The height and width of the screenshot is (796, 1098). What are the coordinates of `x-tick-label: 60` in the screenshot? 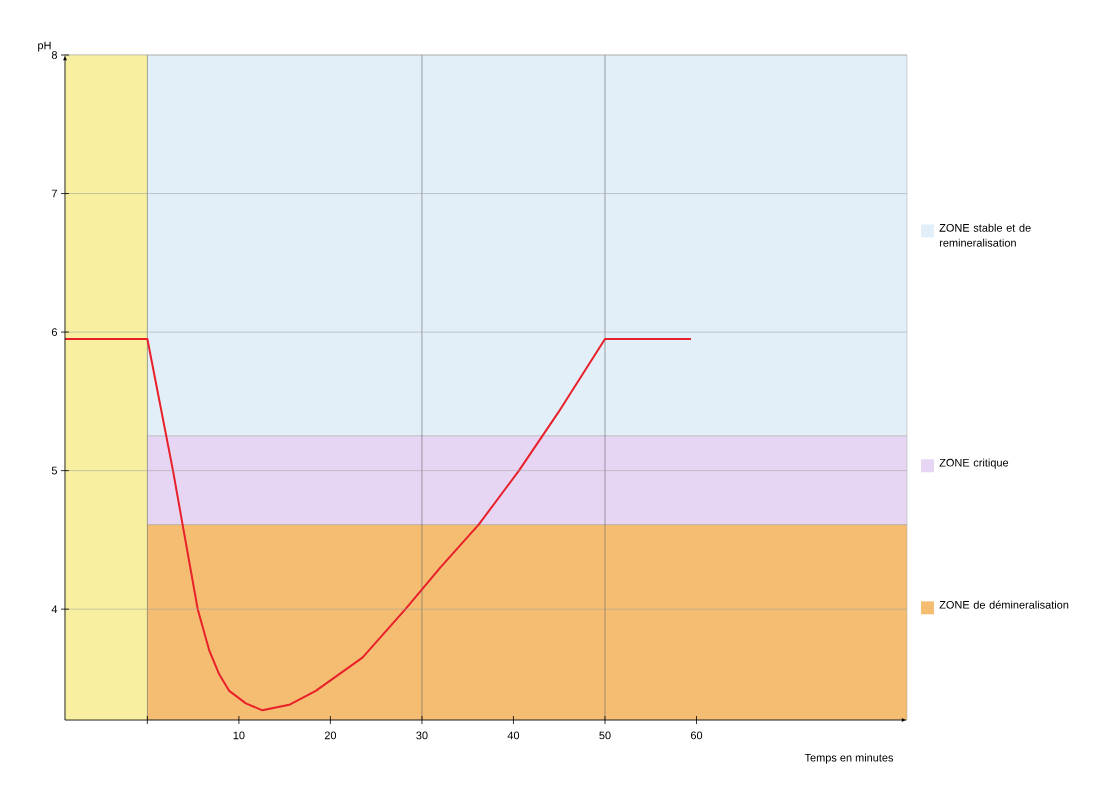 It's located at (696, 735).